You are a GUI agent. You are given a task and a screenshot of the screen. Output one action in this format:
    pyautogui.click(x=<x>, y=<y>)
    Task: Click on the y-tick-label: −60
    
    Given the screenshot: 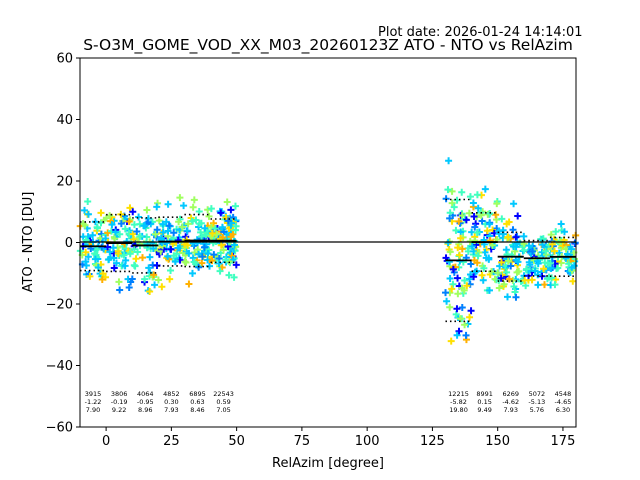 What is the action you would take?
    pyautogui.click(x=59, y=428)
    